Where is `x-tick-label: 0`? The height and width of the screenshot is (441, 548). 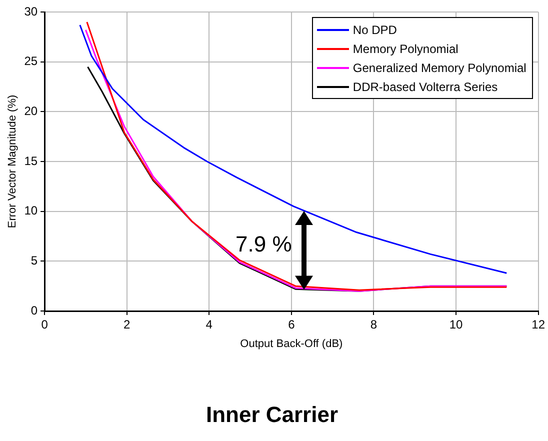 x-tick-label: 0 is located at coordinates (44, 325).